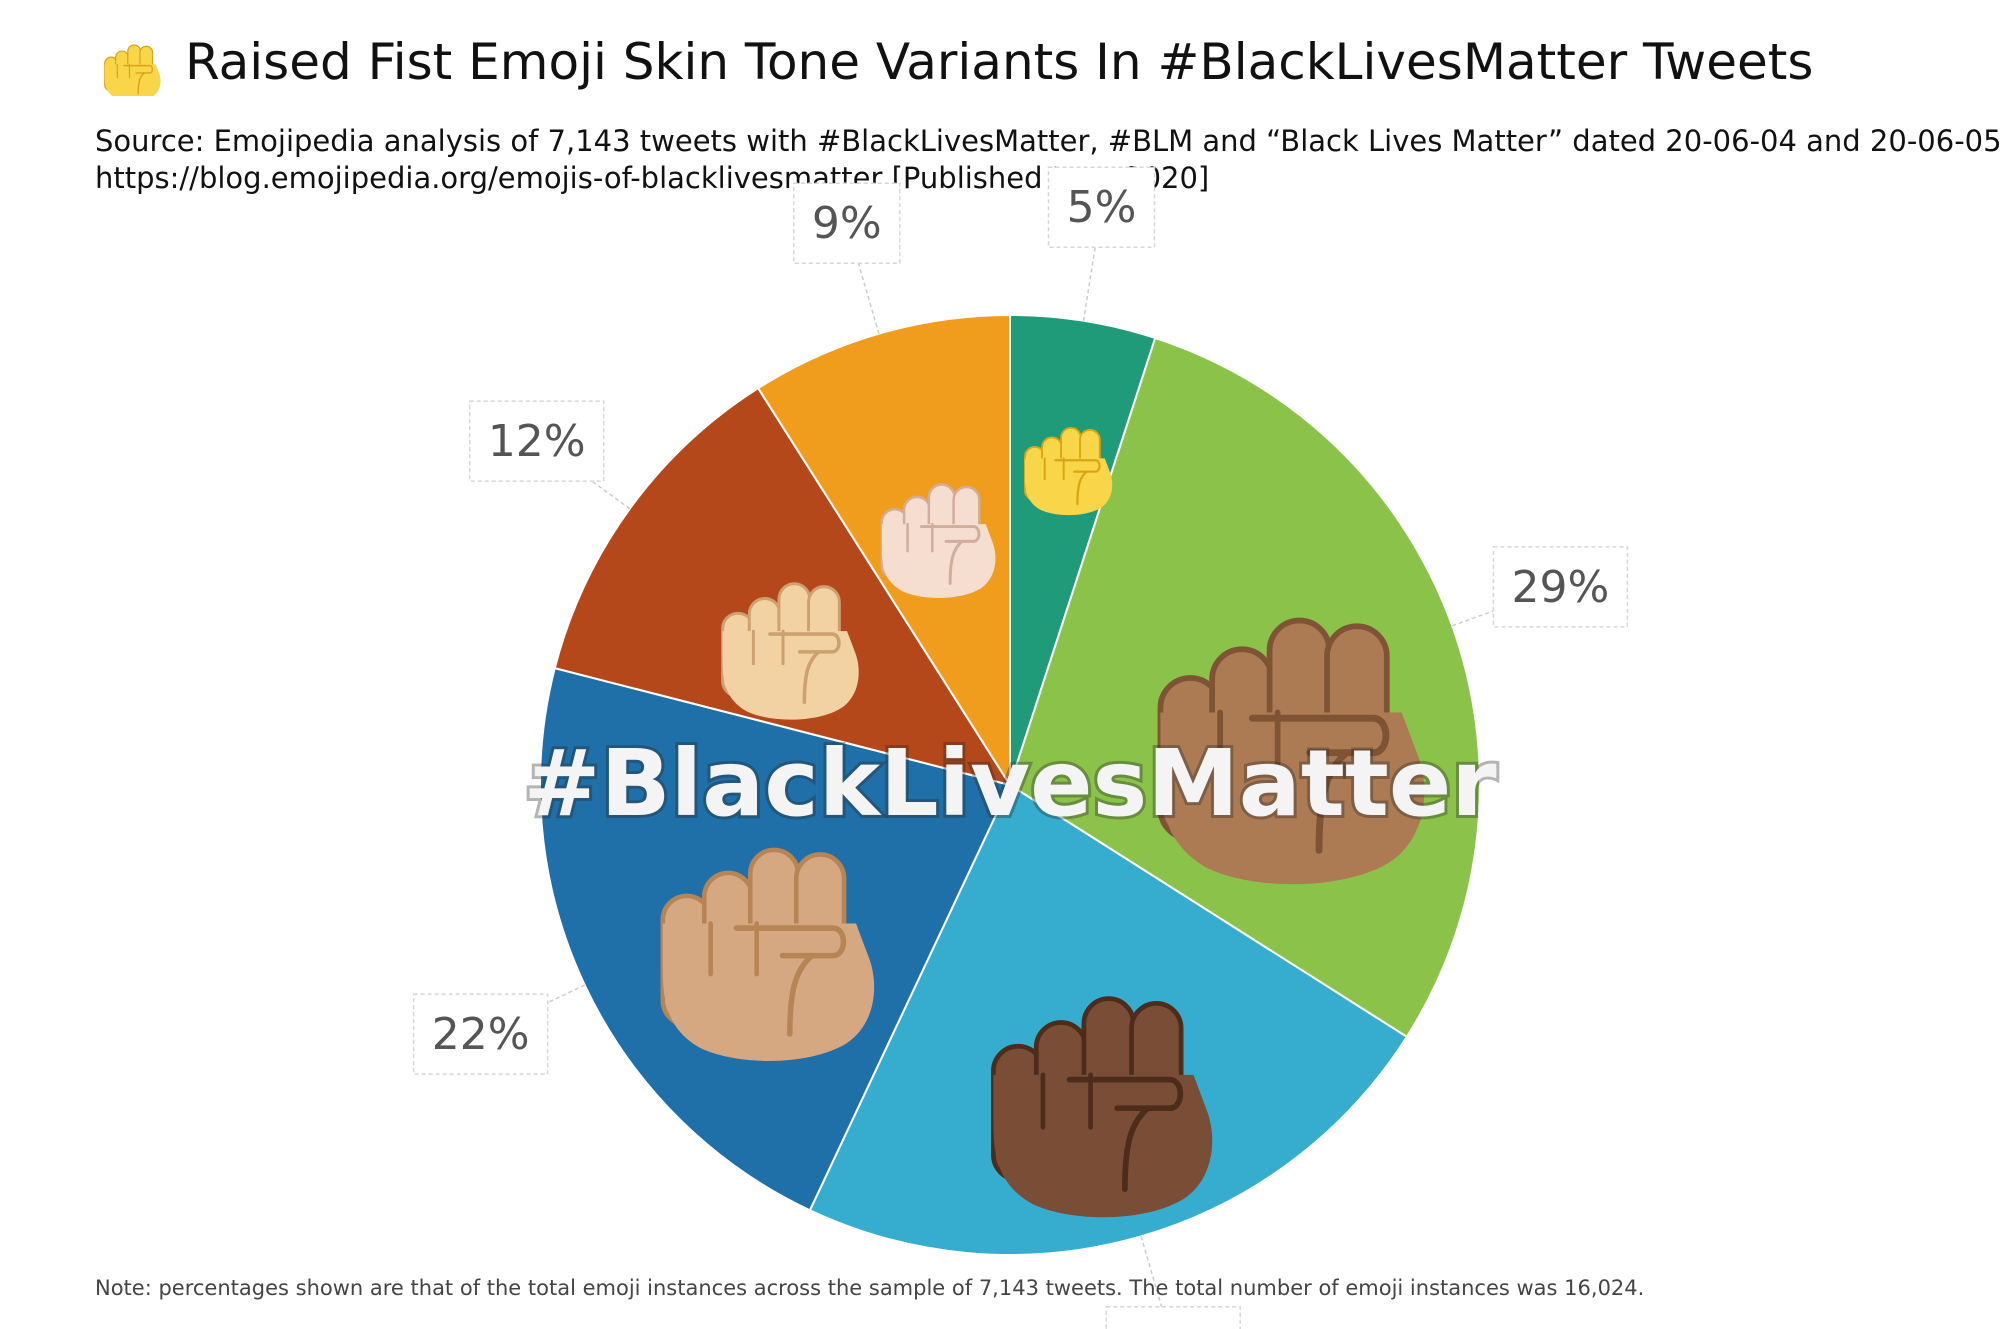 Image resolution: width=2000 pixels, height=1329 pixels. I want to click on slice-percent-label: 29%, so click(1561, 587).